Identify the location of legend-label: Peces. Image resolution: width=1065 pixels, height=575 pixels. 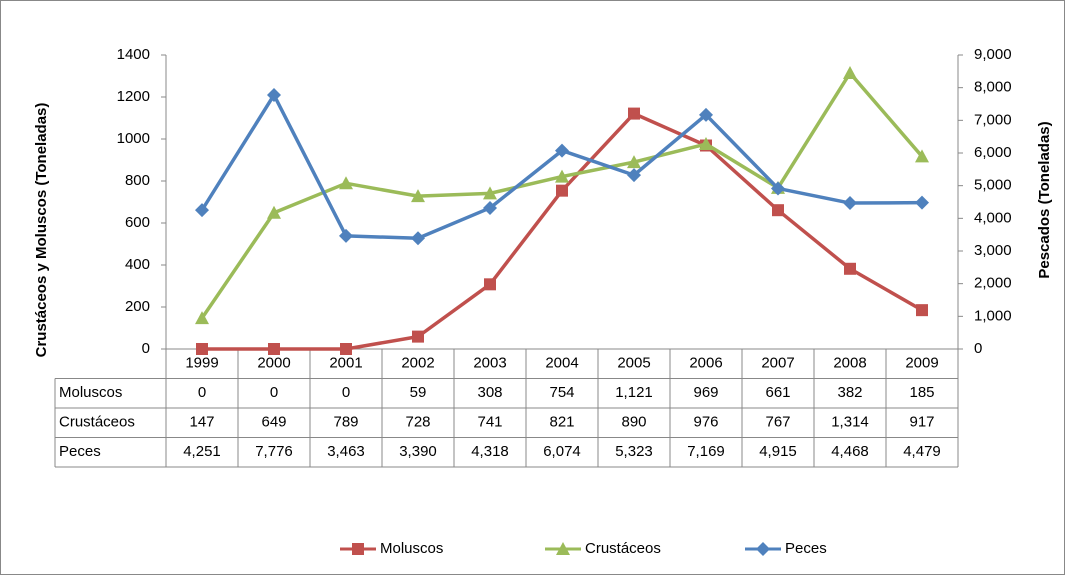
(806, 548).